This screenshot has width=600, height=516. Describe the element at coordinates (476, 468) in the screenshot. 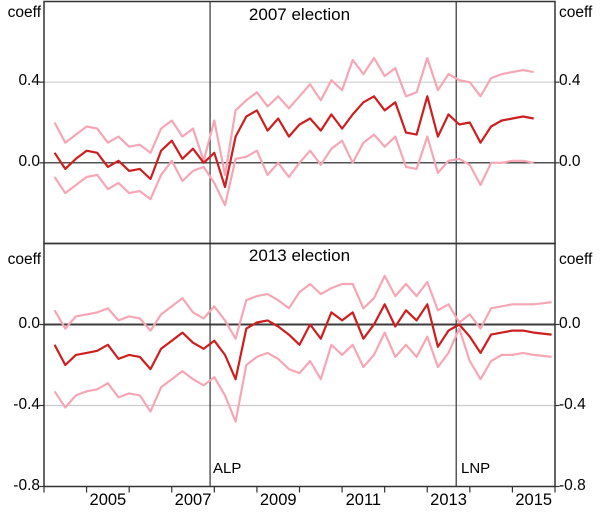

I see `lnp-event-label: LNP` at that location.